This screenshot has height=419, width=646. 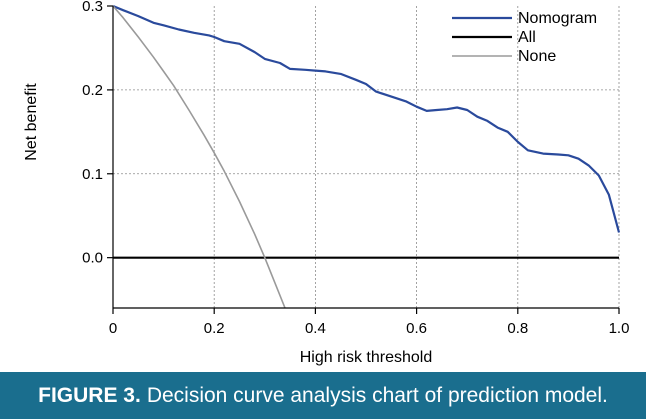 What do you see at coordinates (619, 328) in the screenshot?
I see `x-tick-label-5: 1.0` at bounding box center [619, 328].